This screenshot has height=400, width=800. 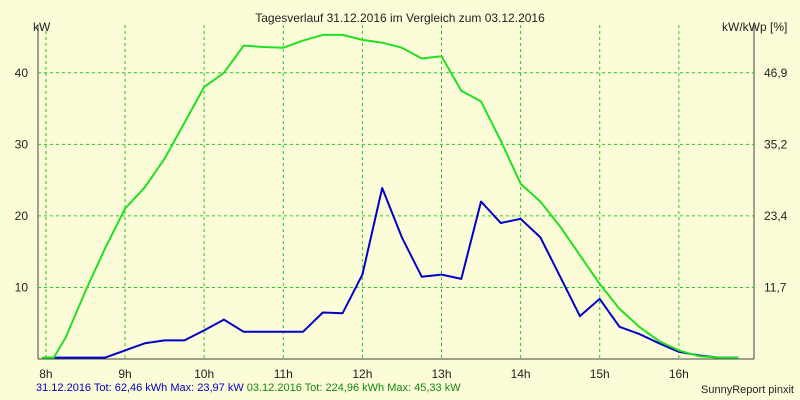 What do you see at coordinates (776, 180) in the screenshot?
I see `y-tick-labels-right: 11,7 23,4 35,2 46,9` at bounding box center [776, 180].